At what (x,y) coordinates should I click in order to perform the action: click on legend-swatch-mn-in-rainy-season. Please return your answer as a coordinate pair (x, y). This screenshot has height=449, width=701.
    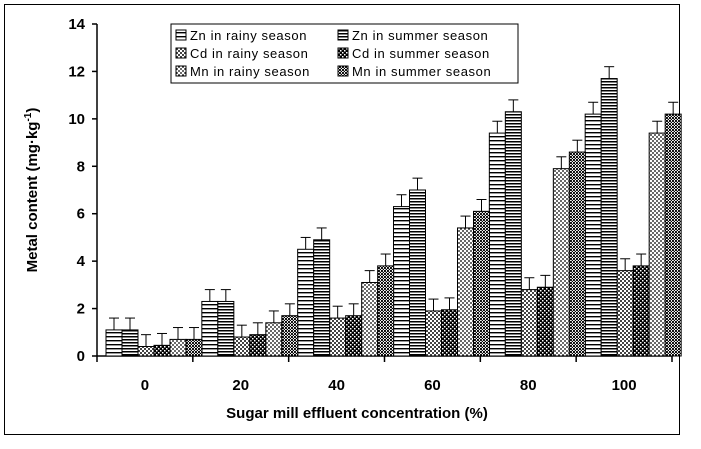
    Looking at the image, I should click on (181, 71).